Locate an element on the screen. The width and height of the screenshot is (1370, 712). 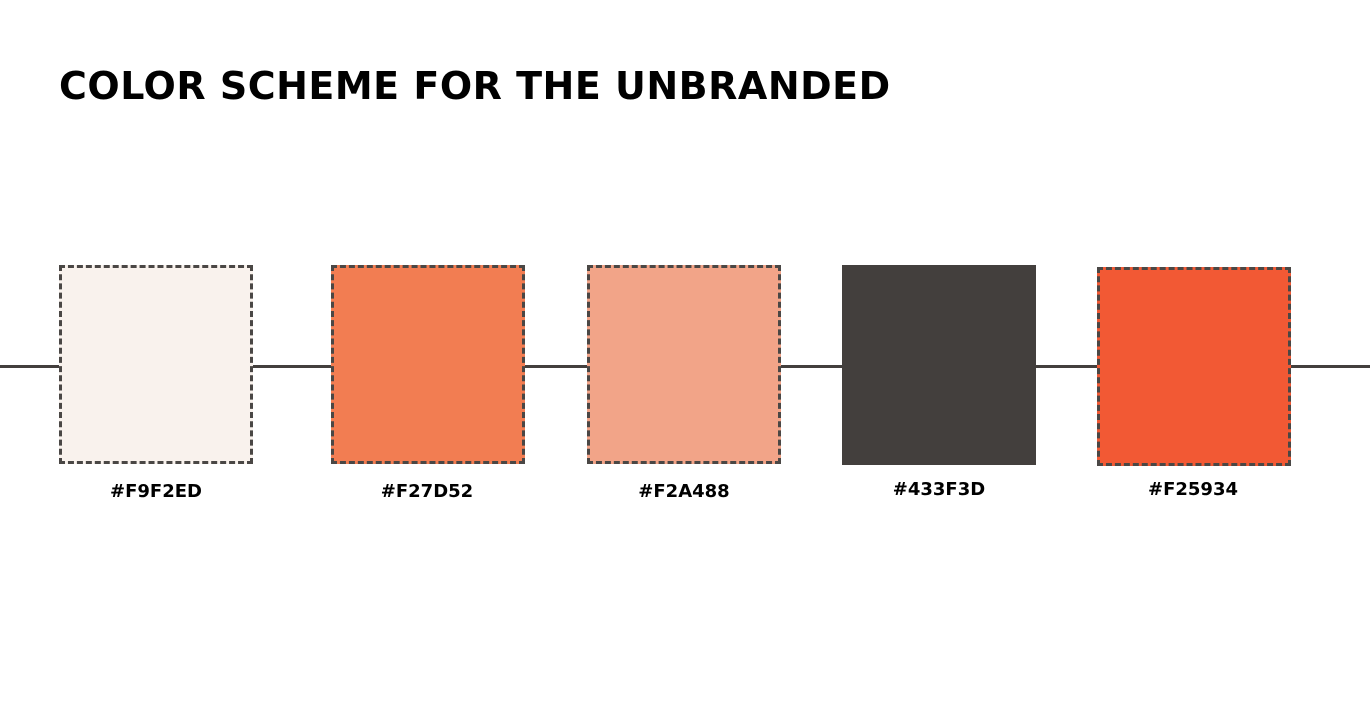
swatch-label-3: #F2A488 is located at coordinates (684, 491).